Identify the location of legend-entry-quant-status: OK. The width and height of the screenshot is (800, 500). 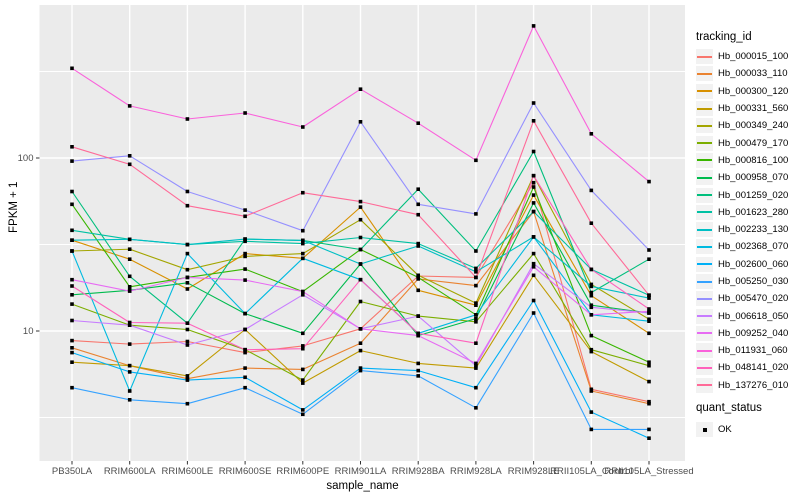
(714, 429).